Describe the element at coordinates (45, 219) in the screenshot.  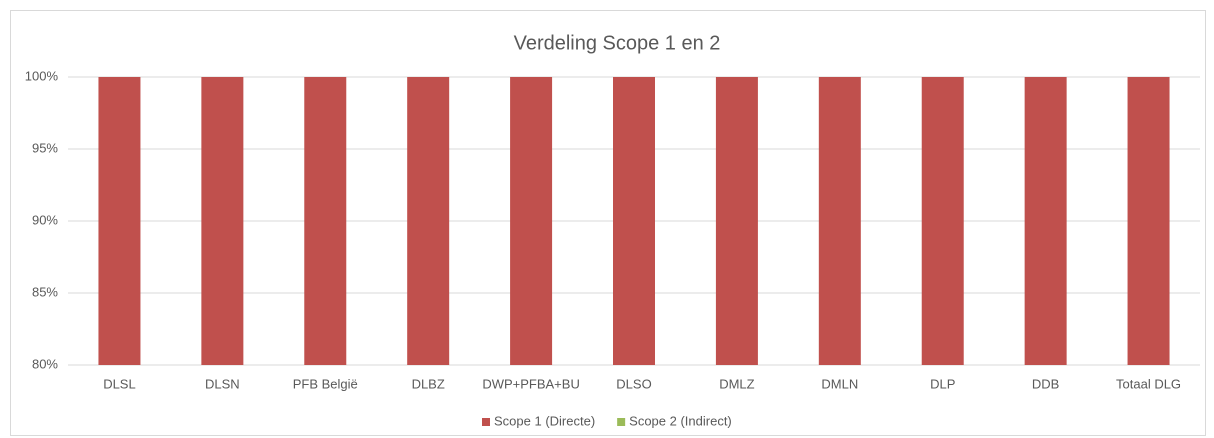
I see `y-tick-label: 90%` at that location.